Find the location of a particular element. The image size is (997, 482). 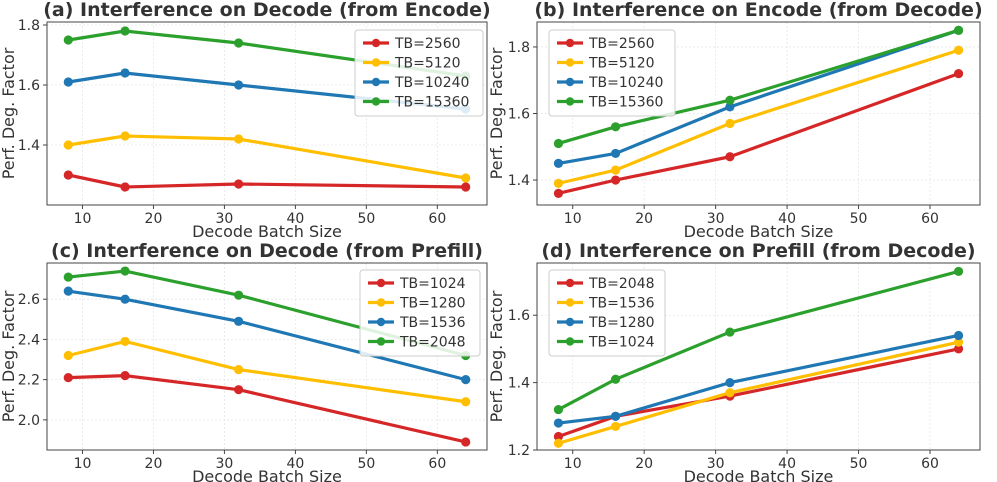

legend-label: TB=2560 is located at coordinates (621, 44).